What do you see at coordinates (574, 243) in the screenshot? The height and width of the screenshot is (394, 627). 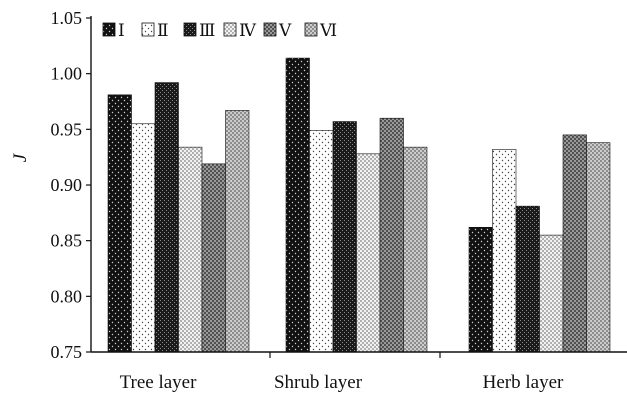 I see `bar-5-herb` at bounding box center [574, 243].